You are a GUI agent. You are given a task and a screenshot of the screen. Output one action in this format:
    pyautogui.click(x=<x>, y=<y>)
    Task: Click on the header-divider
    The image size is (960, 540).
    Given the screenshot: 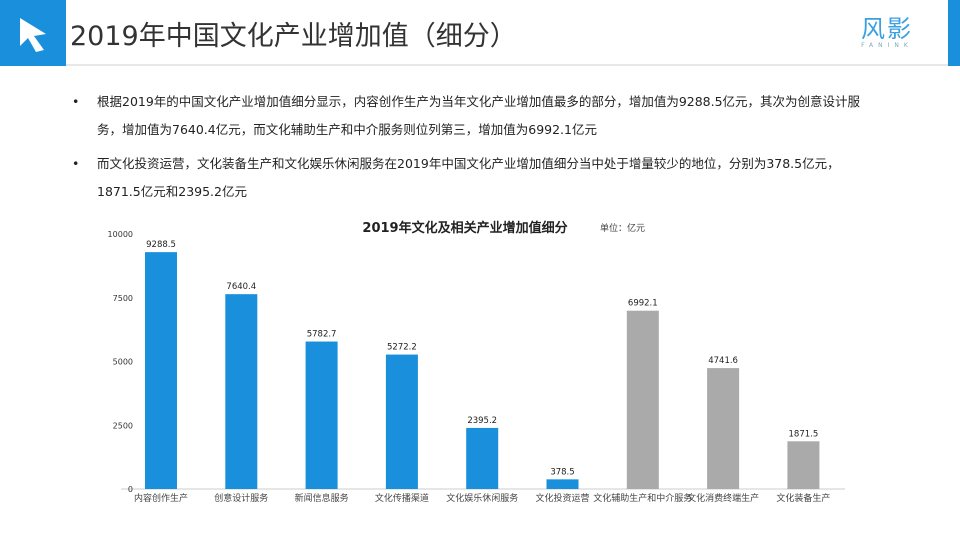 What is the action you would take?
    pyautogui.click(x=507, y=65)
    